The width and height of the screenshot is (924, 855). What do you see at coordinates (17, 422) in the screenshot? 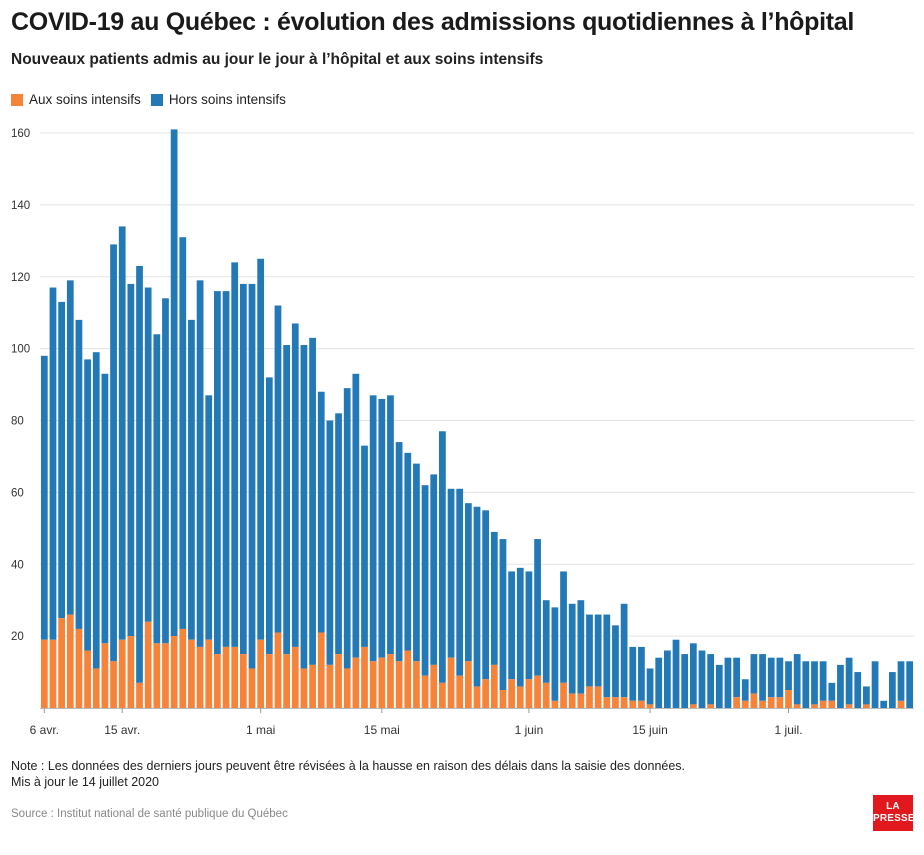
I see `y-tick-label: 80` at bounding box center [17, 422].